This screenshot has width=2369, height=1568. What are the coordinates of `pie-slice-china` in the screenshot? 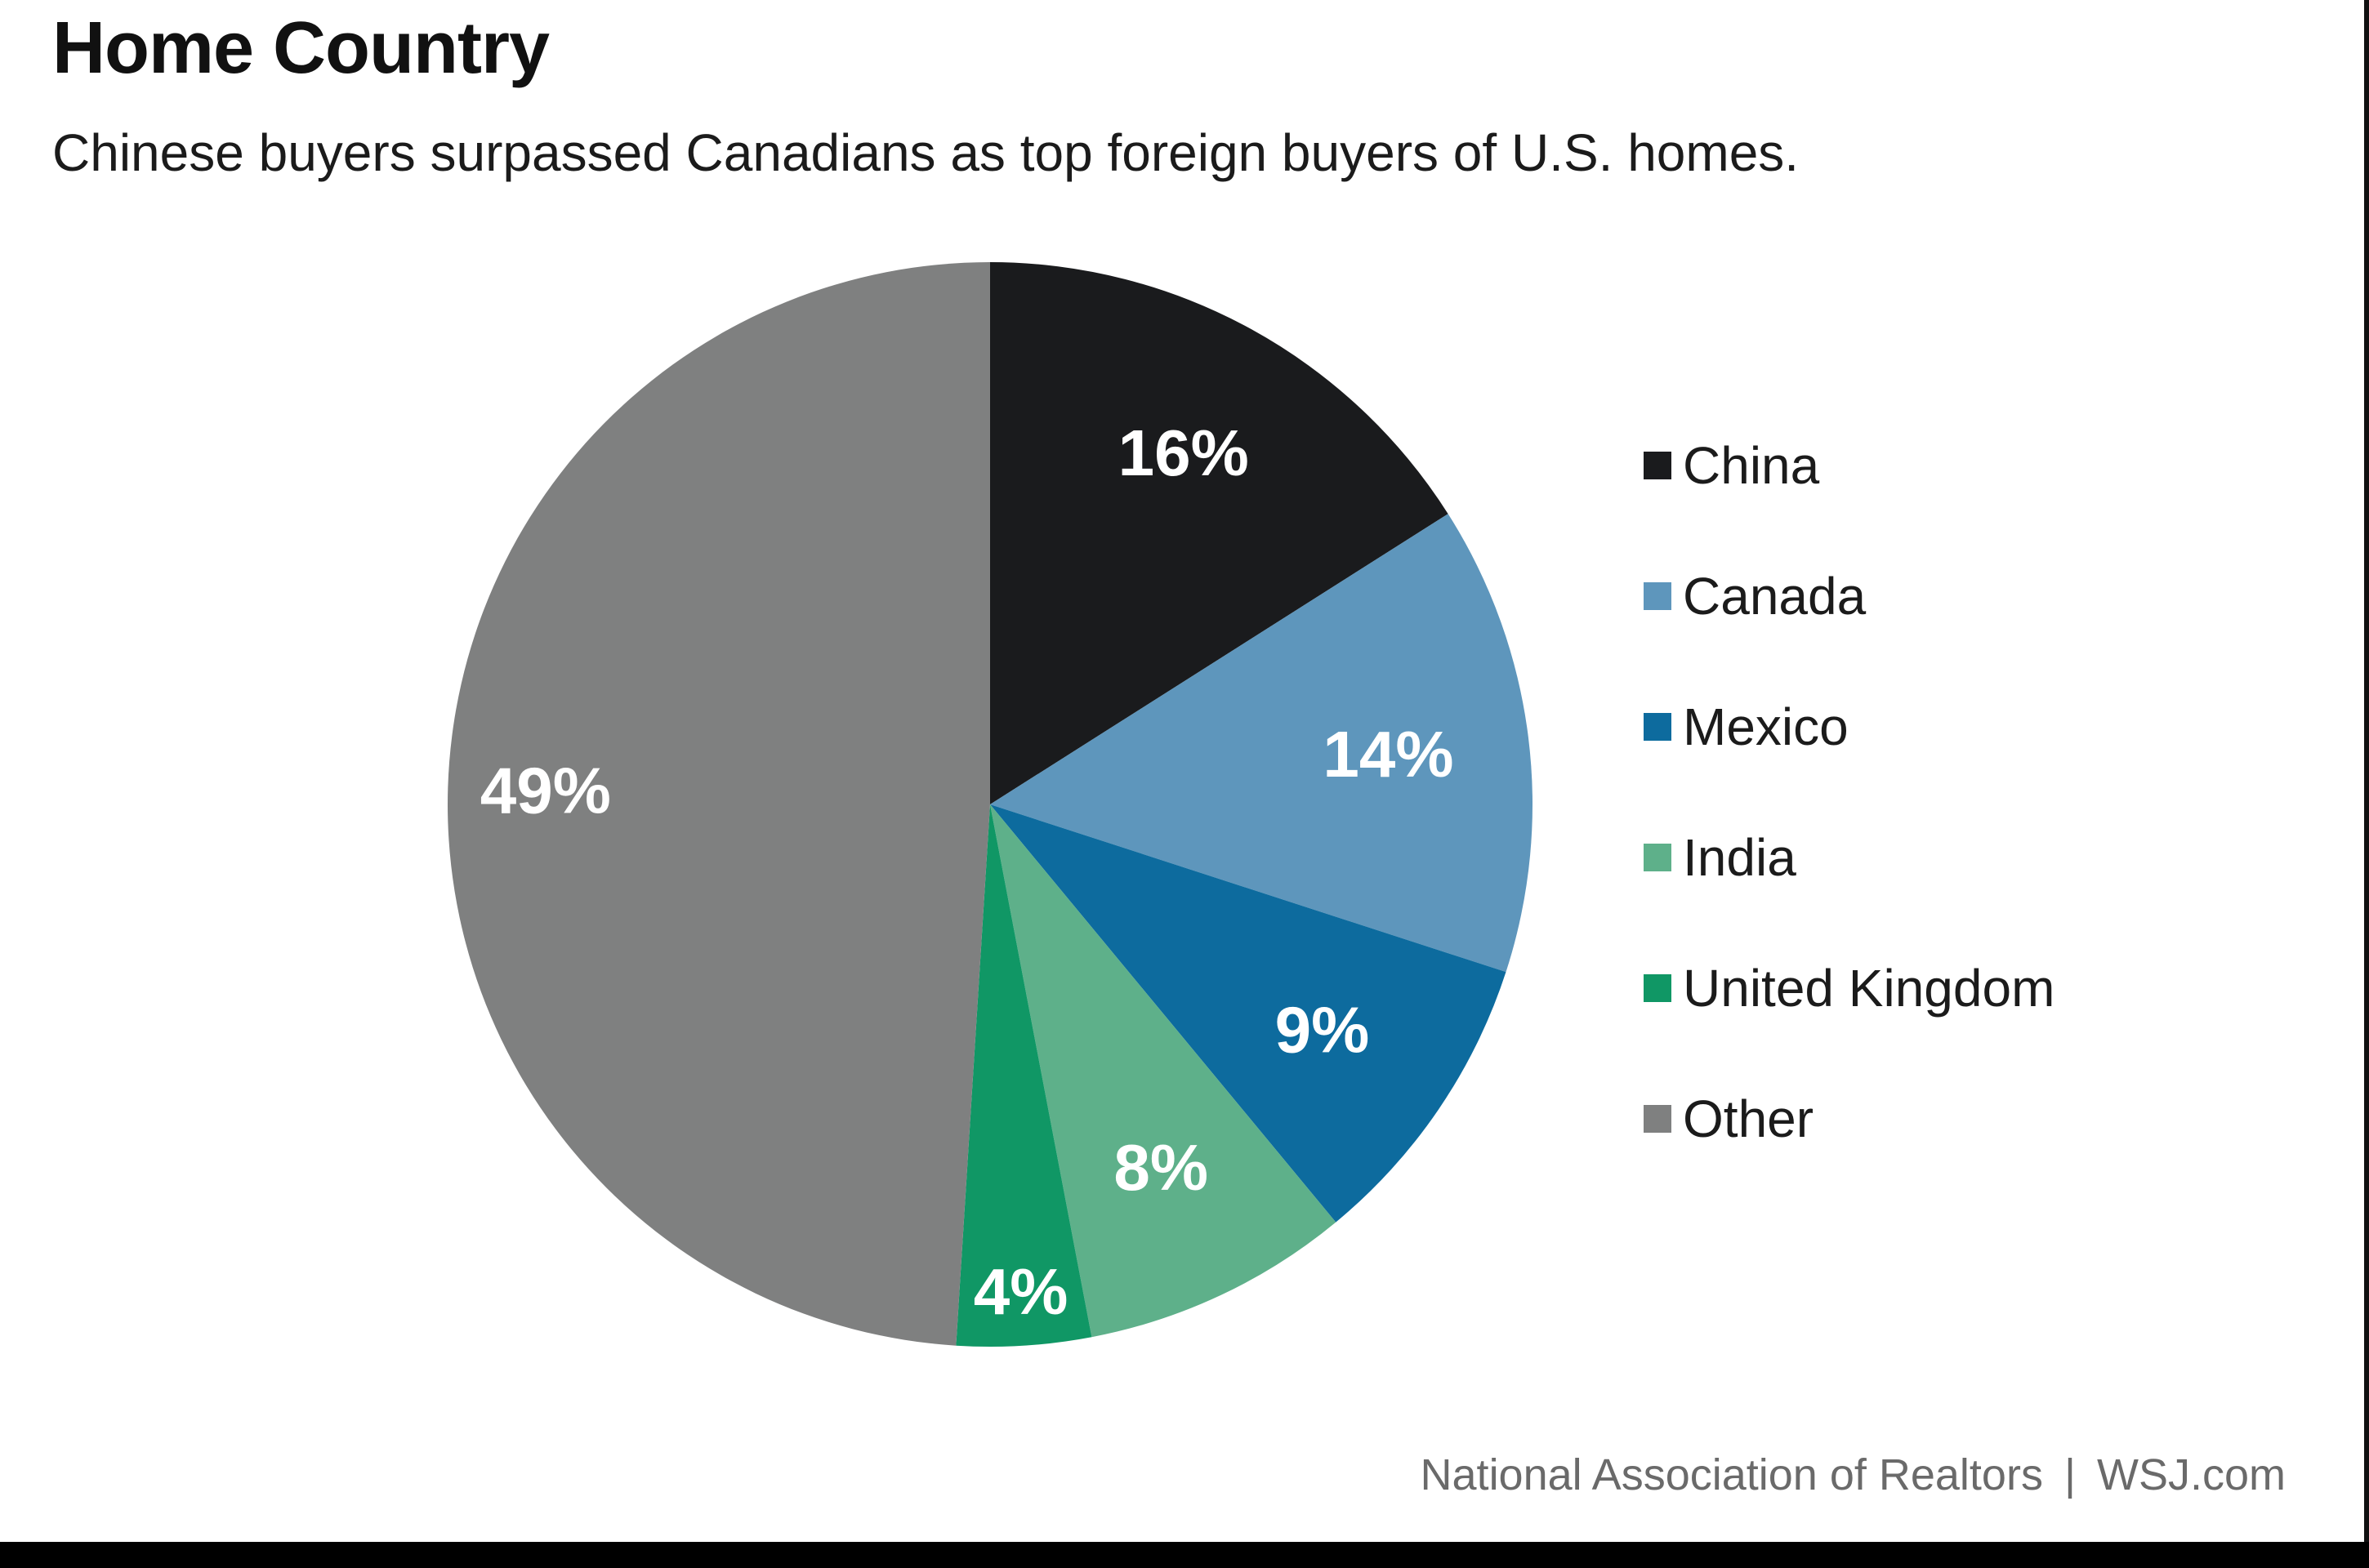 It's located at (1219, 533).